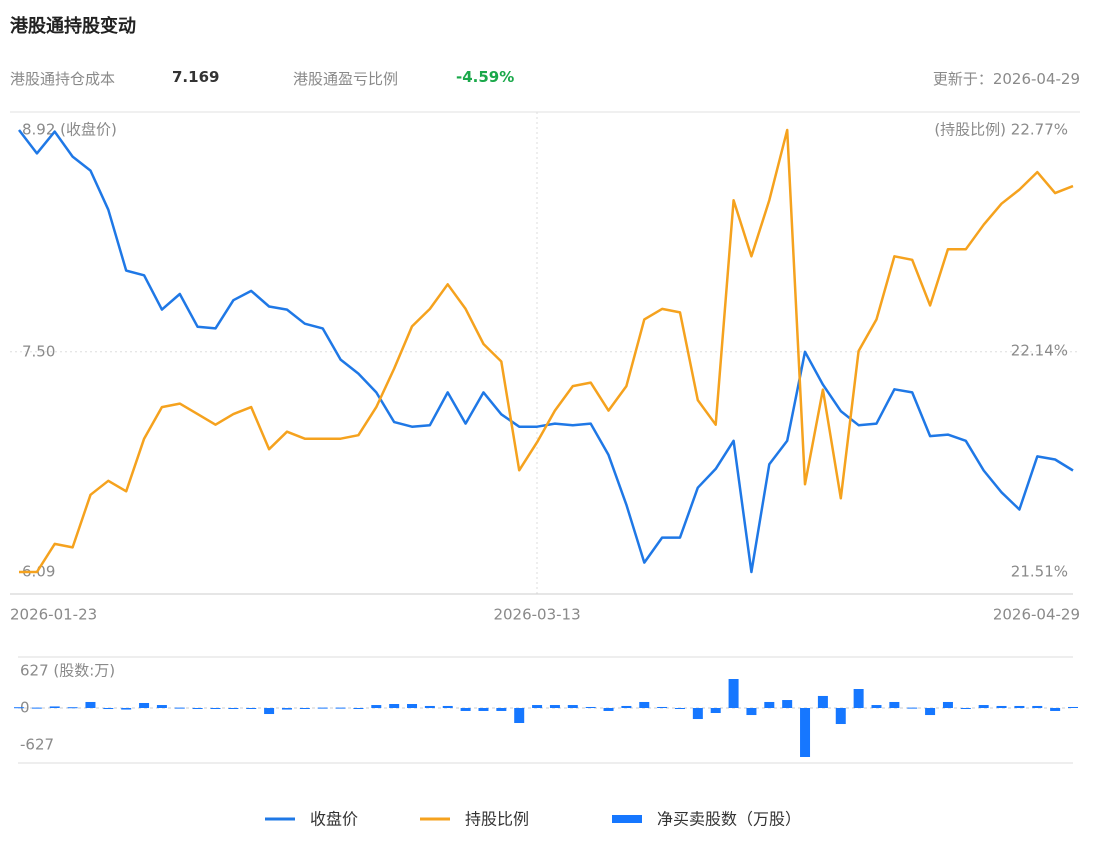  Describe the element at coordinates (1039, 572) in the screenshot. I see `y2-tick-label: 21.51%` at that location.